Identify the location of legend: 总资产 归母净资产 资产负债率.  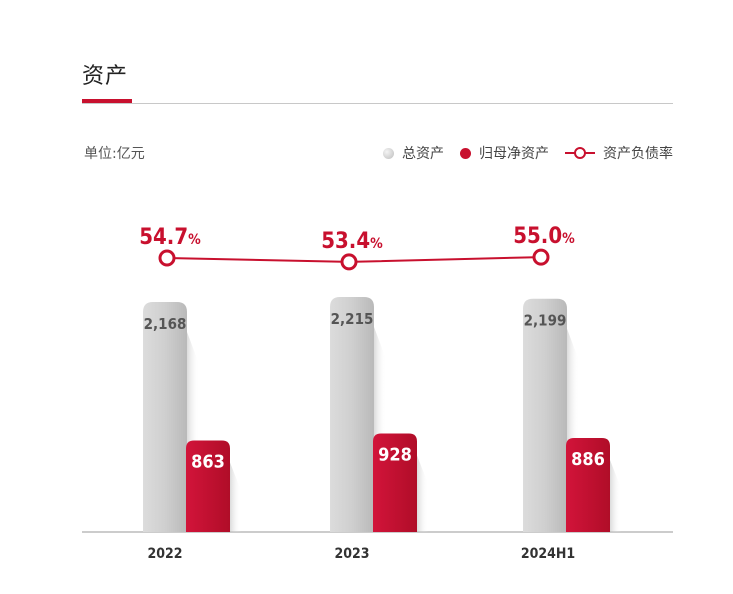
(520, 153).